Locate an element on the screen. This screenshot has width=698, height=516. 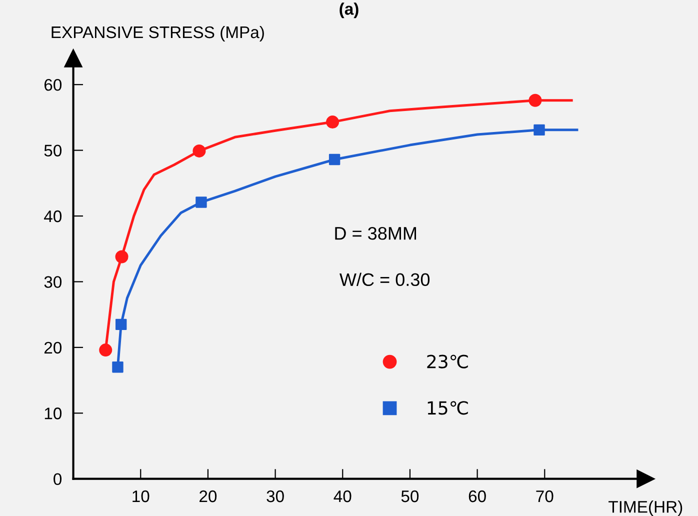
x-tick-label: 70 is located at coordinates (545, 496).